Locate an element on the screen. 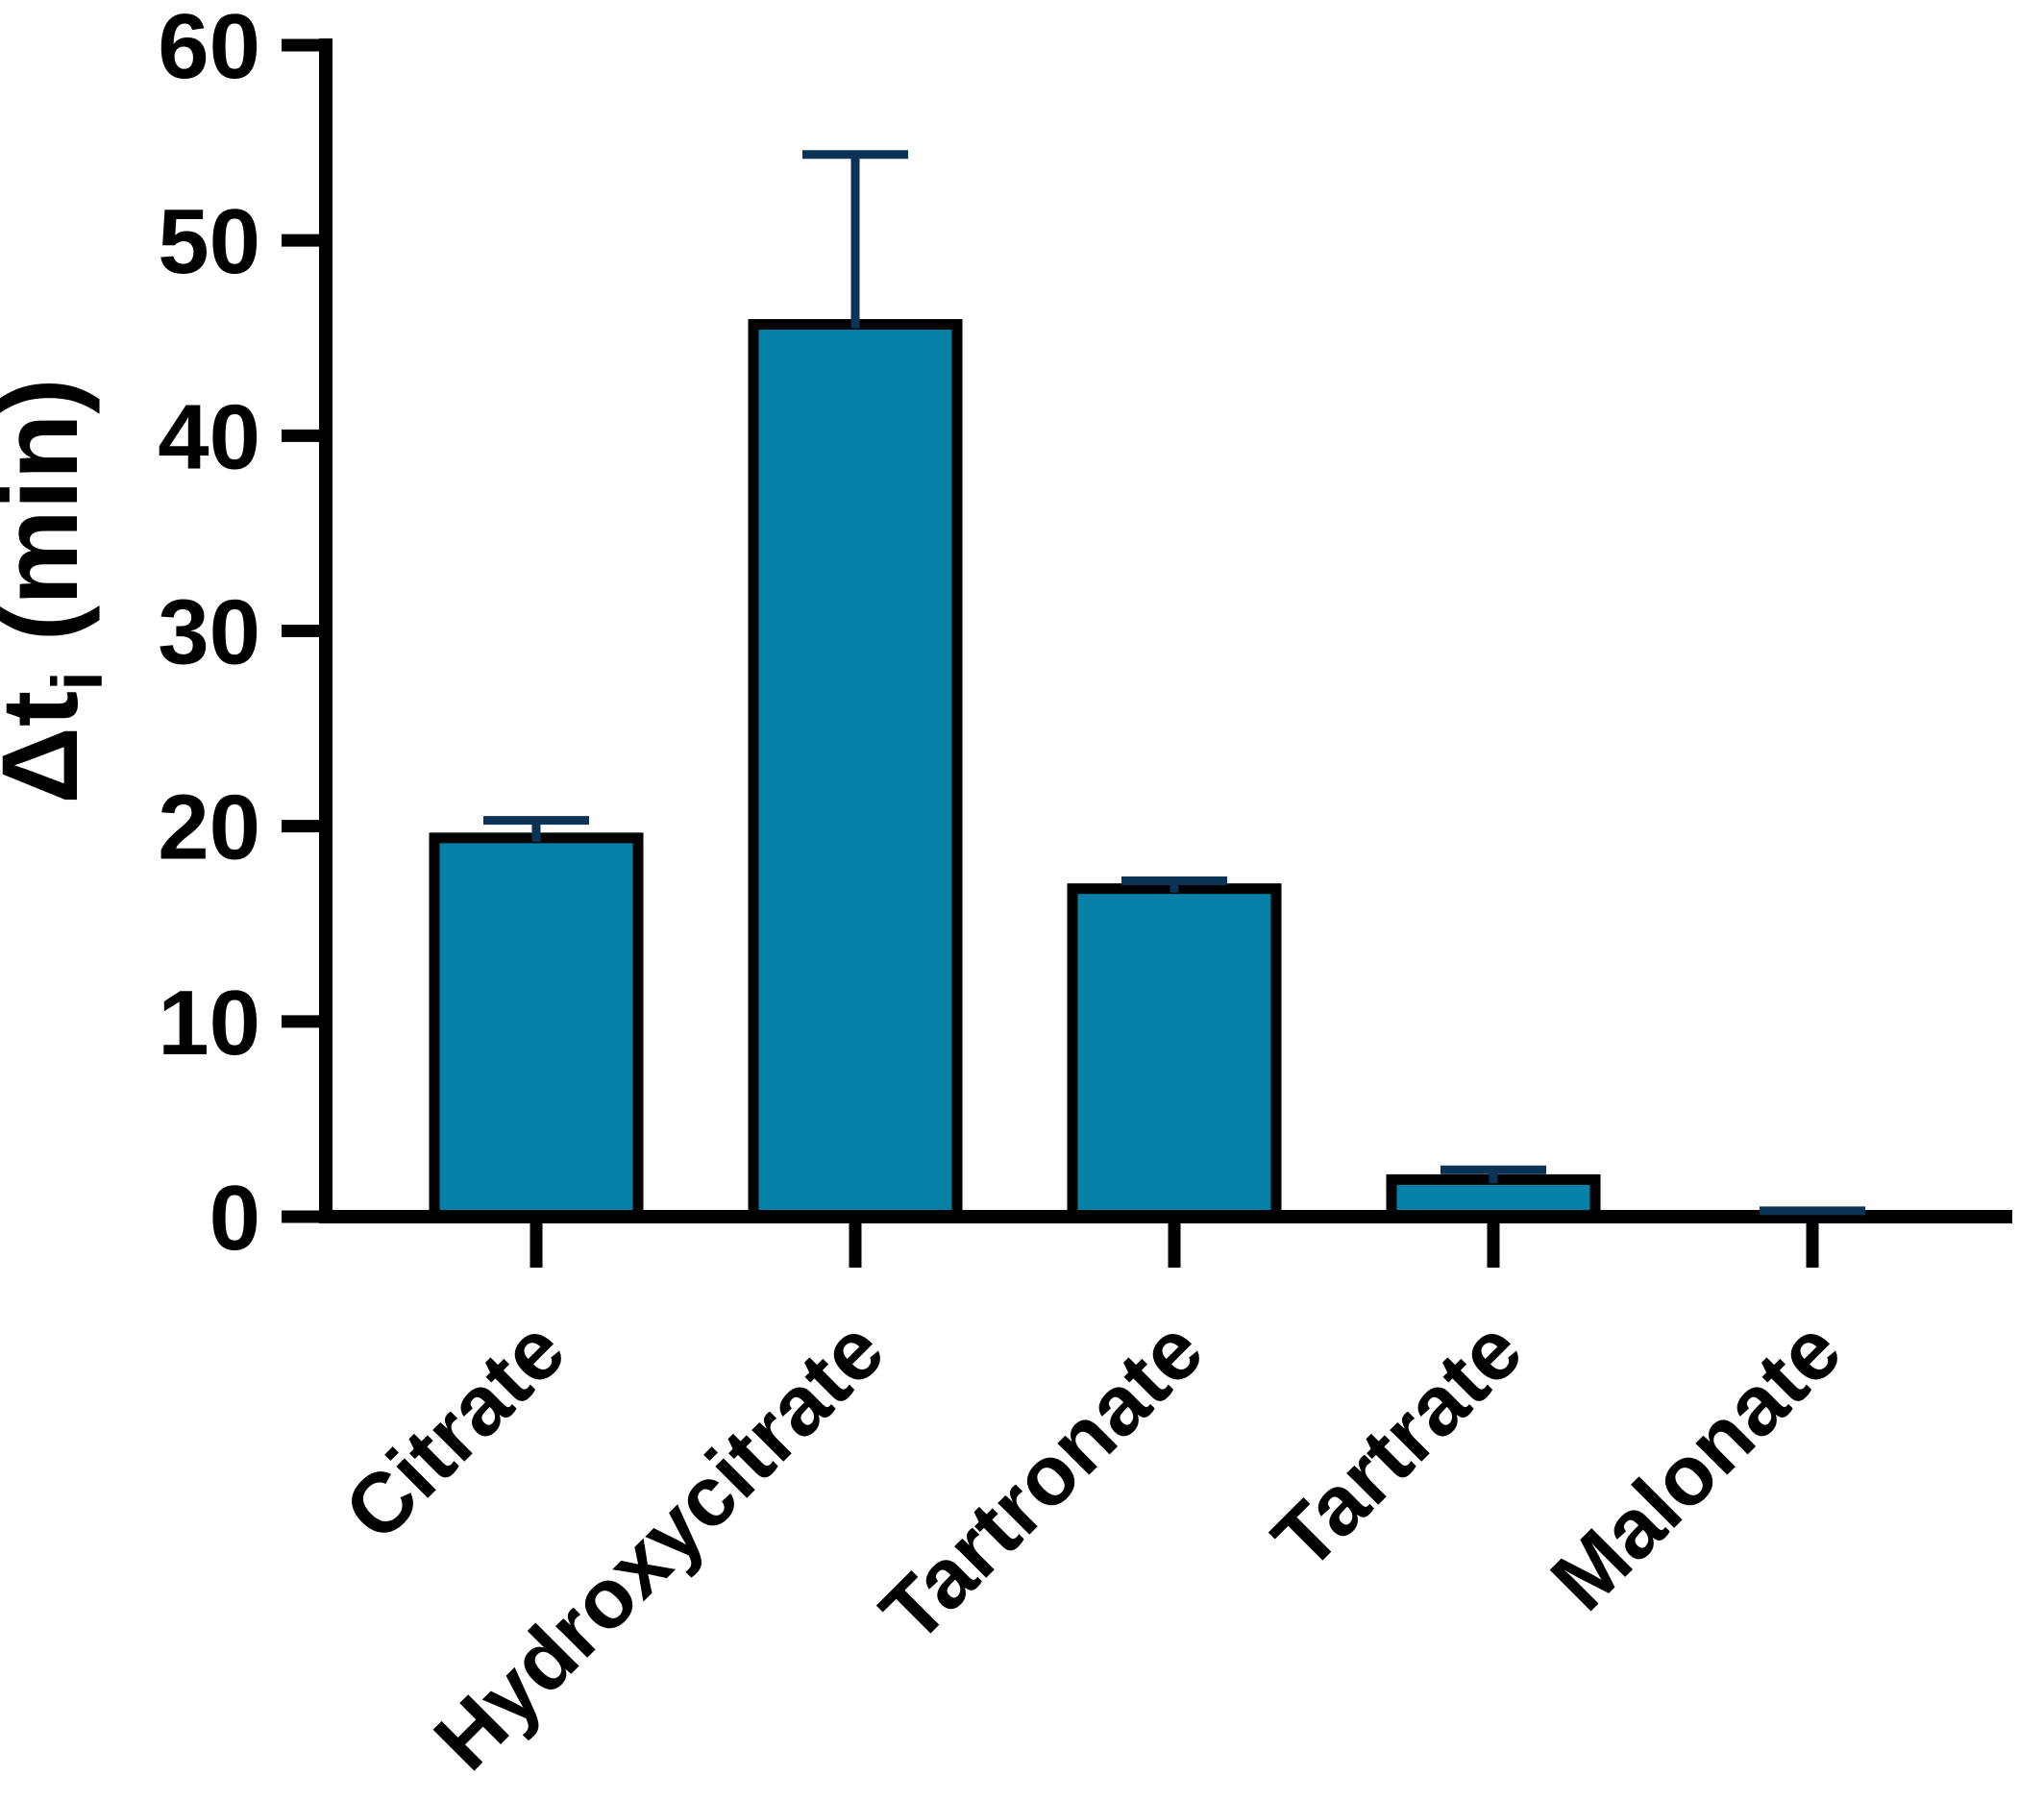 The height and width of the screenshot is (1801, 2044). x-category-label-malonate: Malonate is located at coordinates (1696, 1464).